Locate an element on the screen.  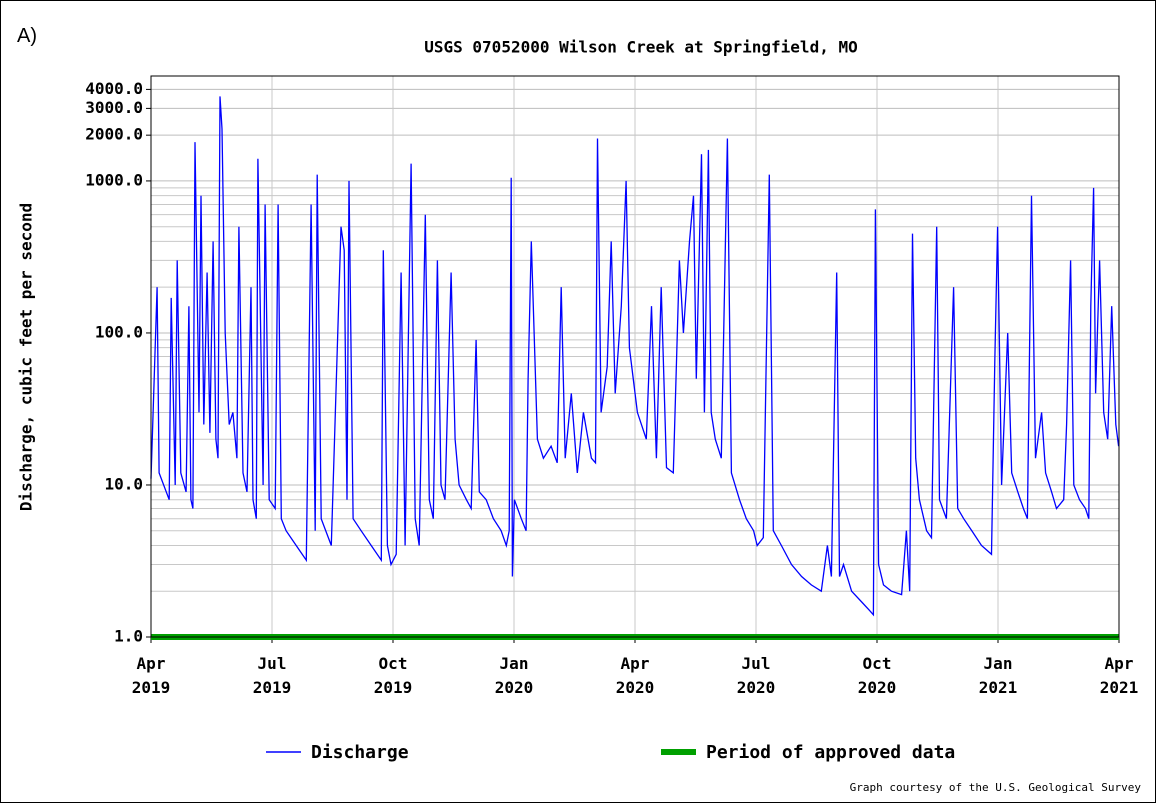
y-tick-label: 100.0 is located at coordinates (119, 331).